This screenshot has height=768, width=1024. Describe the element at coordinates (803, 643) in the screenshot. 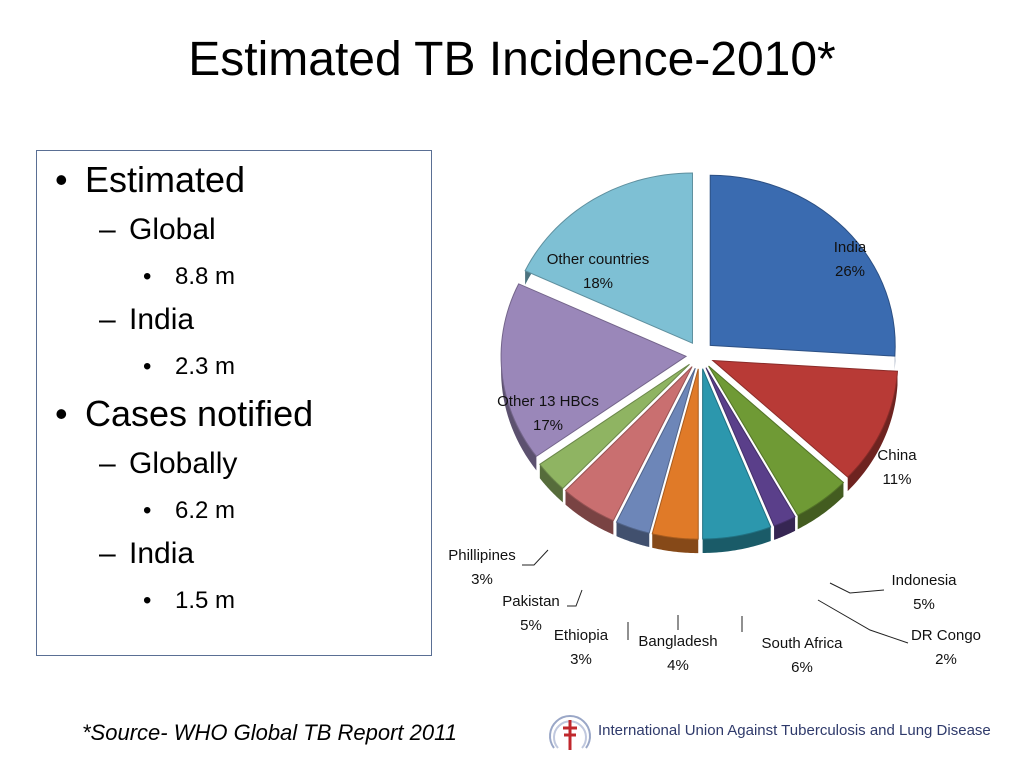

I see `slice-category-label: South Africa` at that location.